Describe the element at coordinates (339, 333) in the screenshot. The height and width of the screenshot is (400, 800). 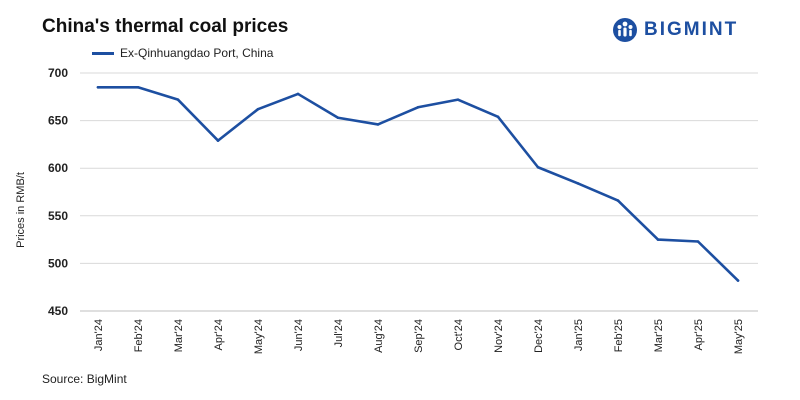
I see `x-tick-label: Jul'24` at that location.